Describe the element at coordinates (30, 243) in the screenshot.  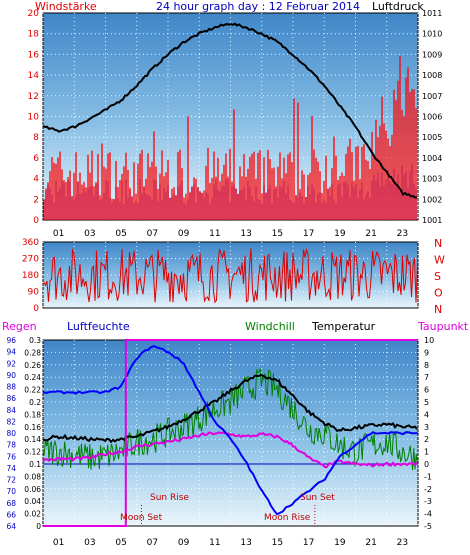
I see `wind-direction-tick: 360` at that location.